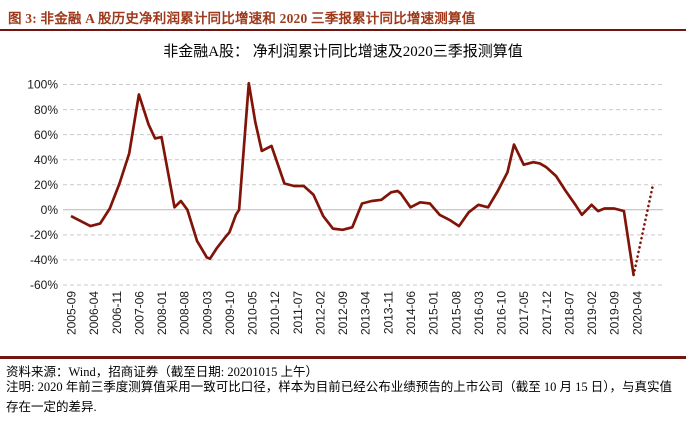 This screenshot has height=424, width=686. Describe the element at coordinates (94, 313) in the screenshot. I see `x-tick-label: 2006-04` at that location.